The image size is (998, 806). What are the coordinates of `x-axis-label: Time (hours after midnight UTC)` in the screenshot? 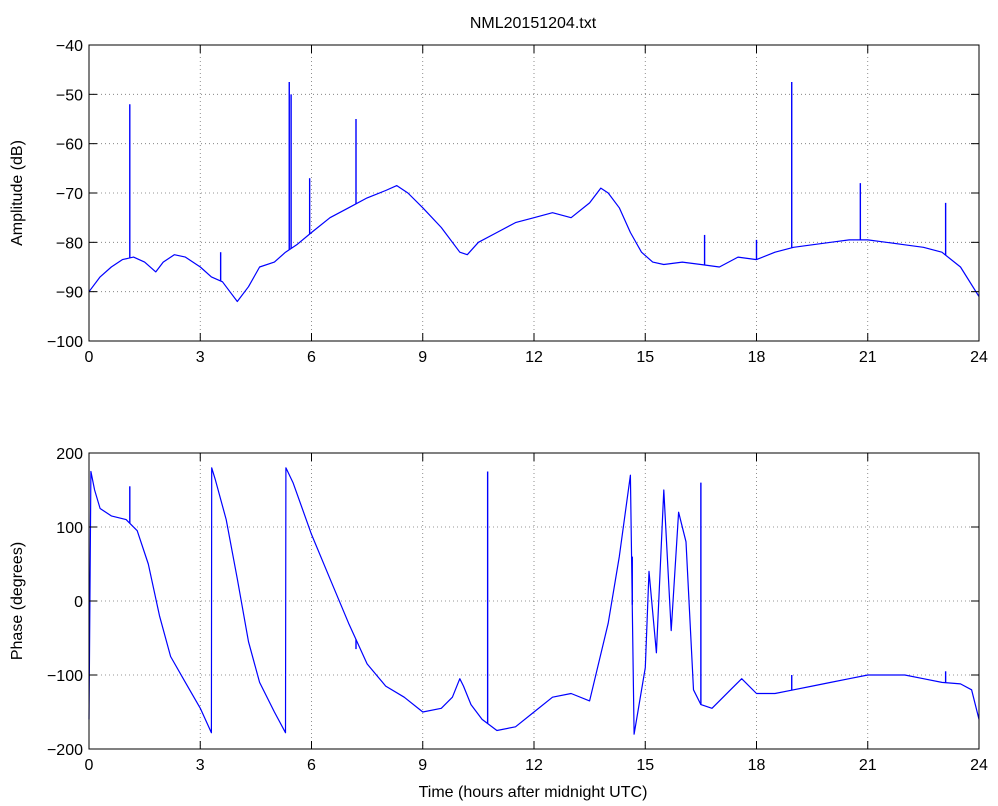 It's located at (533, 792).